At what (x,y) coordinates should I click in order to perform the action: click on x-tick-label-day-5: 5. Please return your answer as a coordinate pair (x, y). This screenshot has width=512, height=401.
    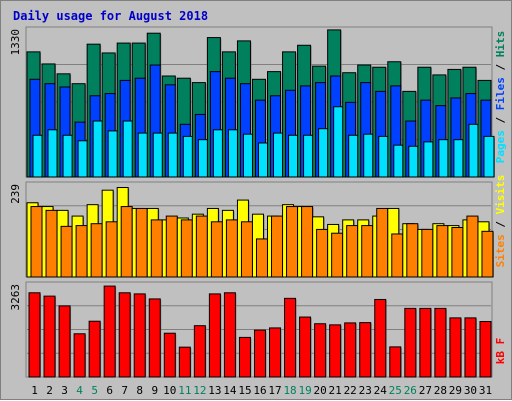
    Looking at the image, I should click on (94, 390).